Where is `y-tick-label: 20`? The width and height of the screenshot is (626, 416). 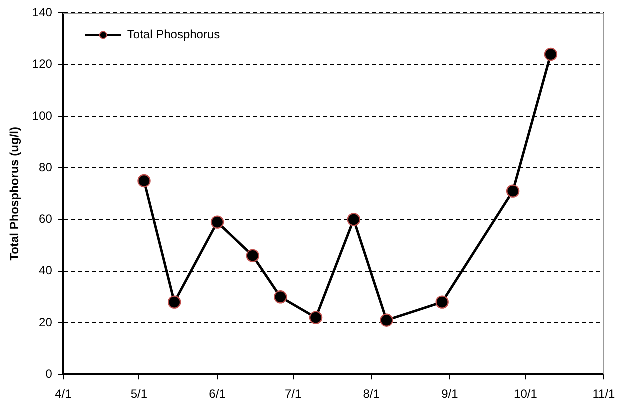 y-tick-label: 20 is located at coordinates (46, 322).